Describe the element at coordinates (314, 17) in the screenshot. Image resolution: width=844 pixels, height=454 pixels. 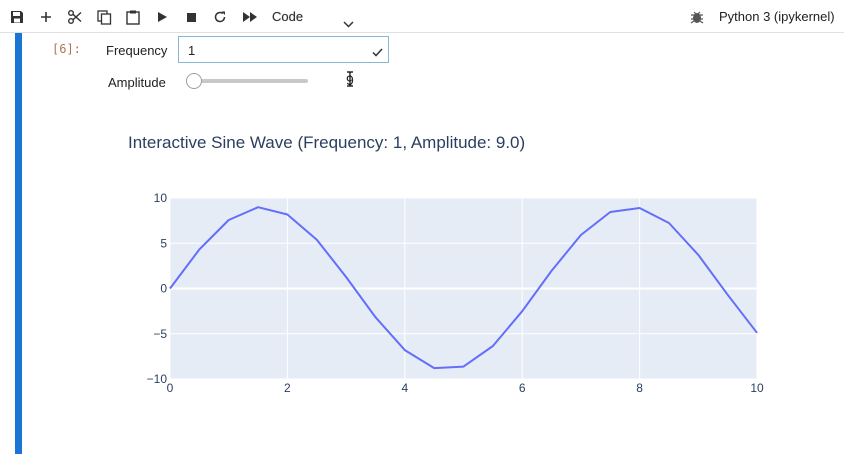
I see `cell-type-select: Code` at that location.